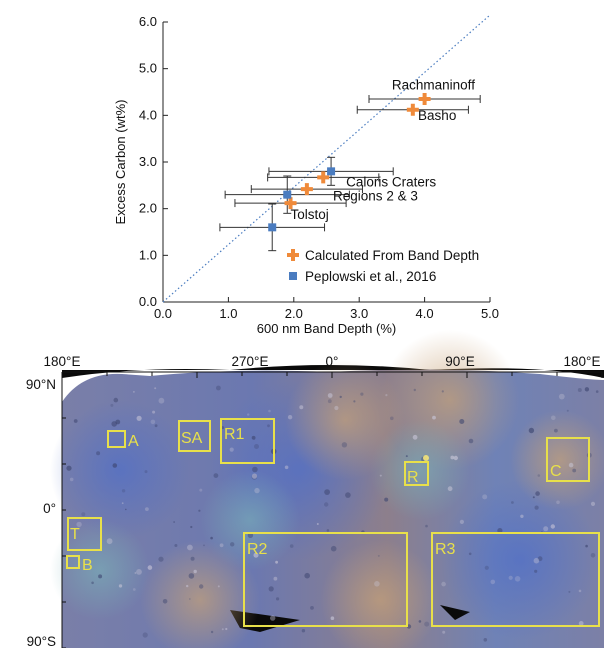 This screenshot has width=604, height=648. Describe the element at coordinates (116, 439) in the screenshot. I see `region-box-a` at that location.